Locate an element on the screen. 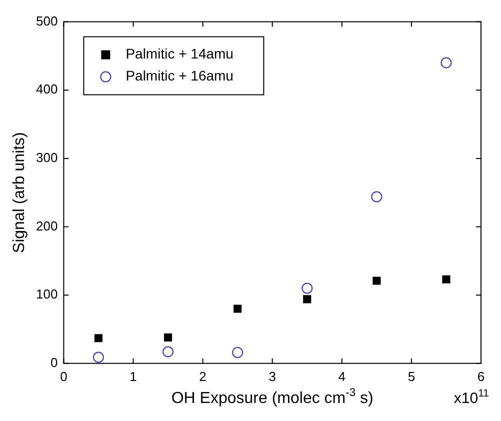 The image size is (501, 421). y-tick-label: 300 is located at coordinates (47, 158).